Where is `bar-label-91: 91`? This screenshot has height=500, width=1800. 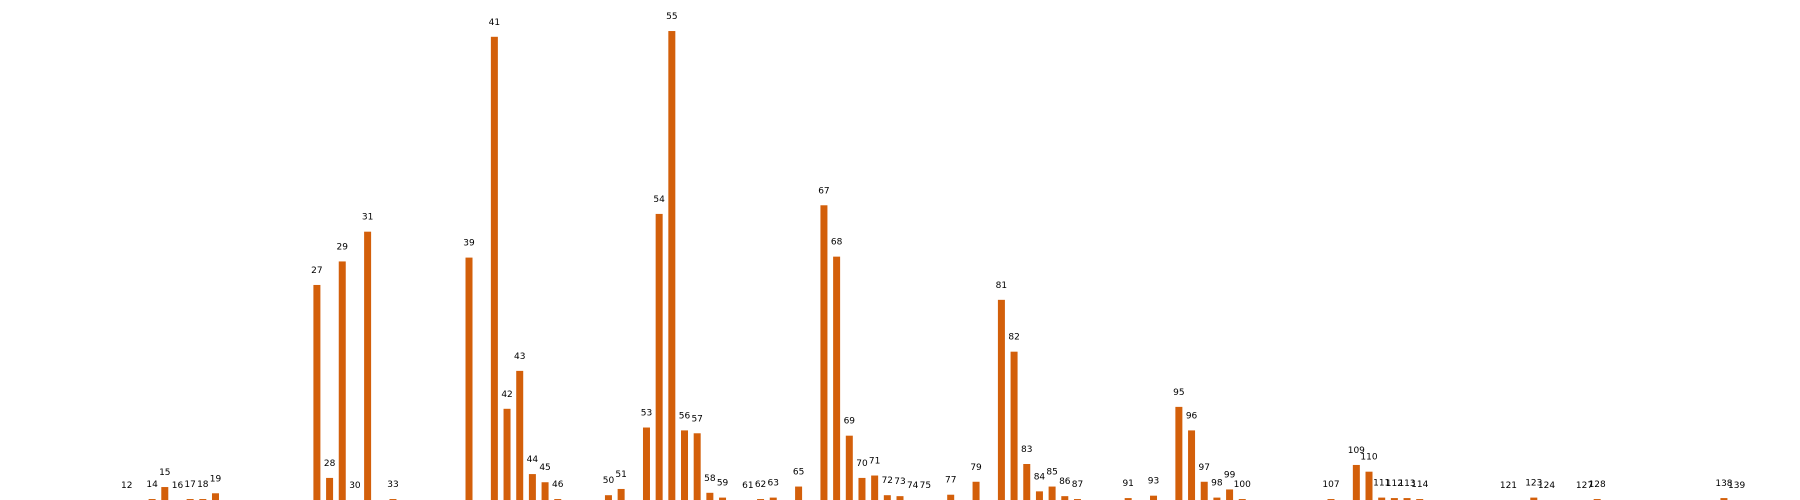
bar-label-91: 91 is located at coordinates (1127, 484).